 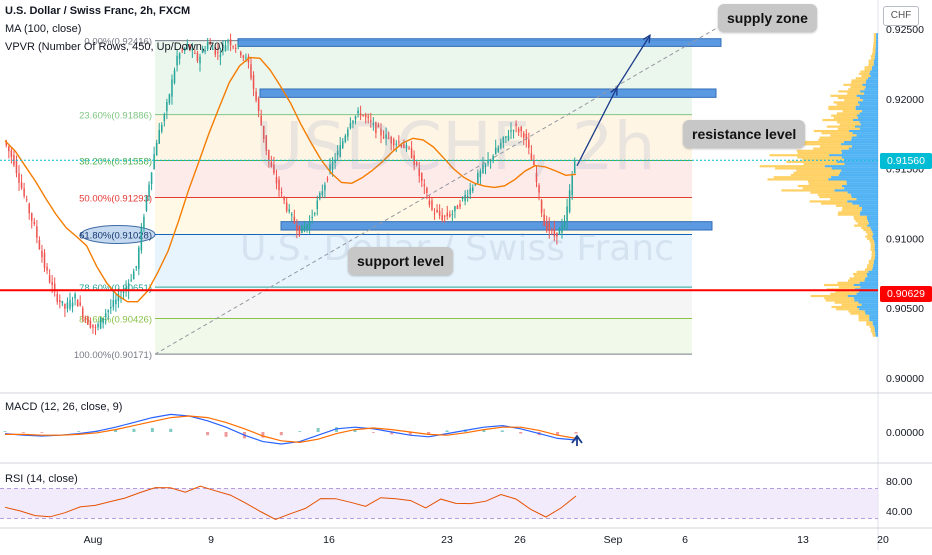 What do you see at coordinates (883, 540) in the screenshot?
I see `time-tick-label: 20` at bounding box center [883, 540].